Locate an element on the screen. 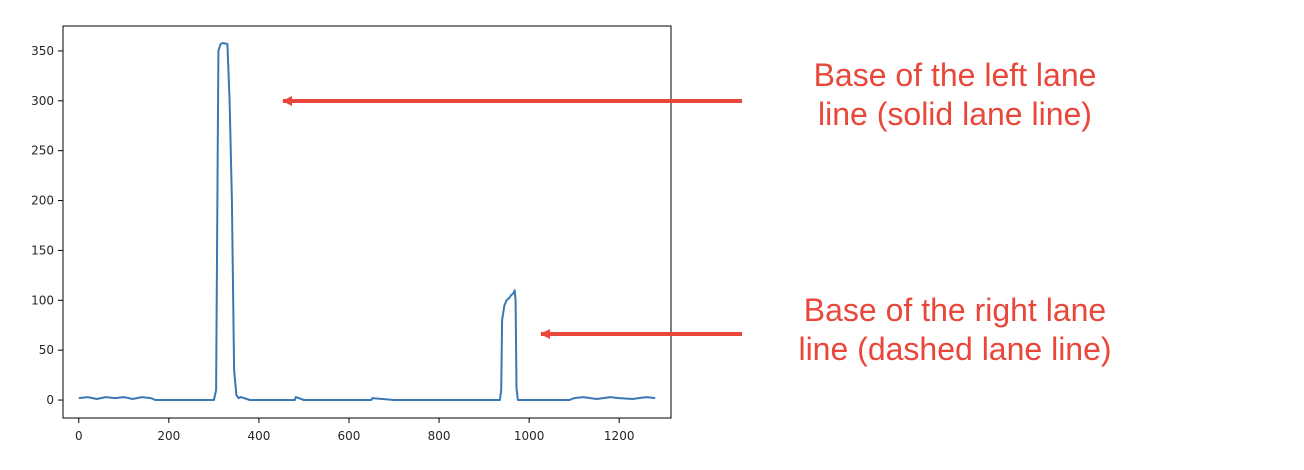  annotation-left-line1: Base of the left lane is located at coordinates (955, 75).